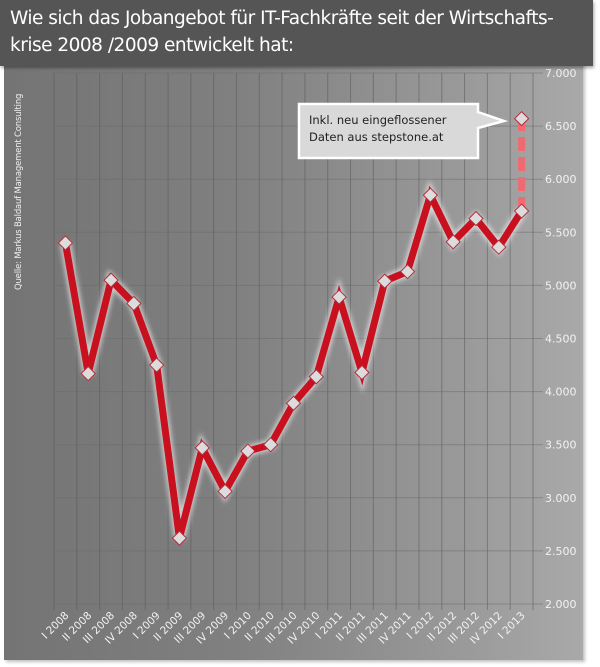 This screenshot has width=600, height=667. I want to click on y-tick-label: 2.500, so click(561, 551).